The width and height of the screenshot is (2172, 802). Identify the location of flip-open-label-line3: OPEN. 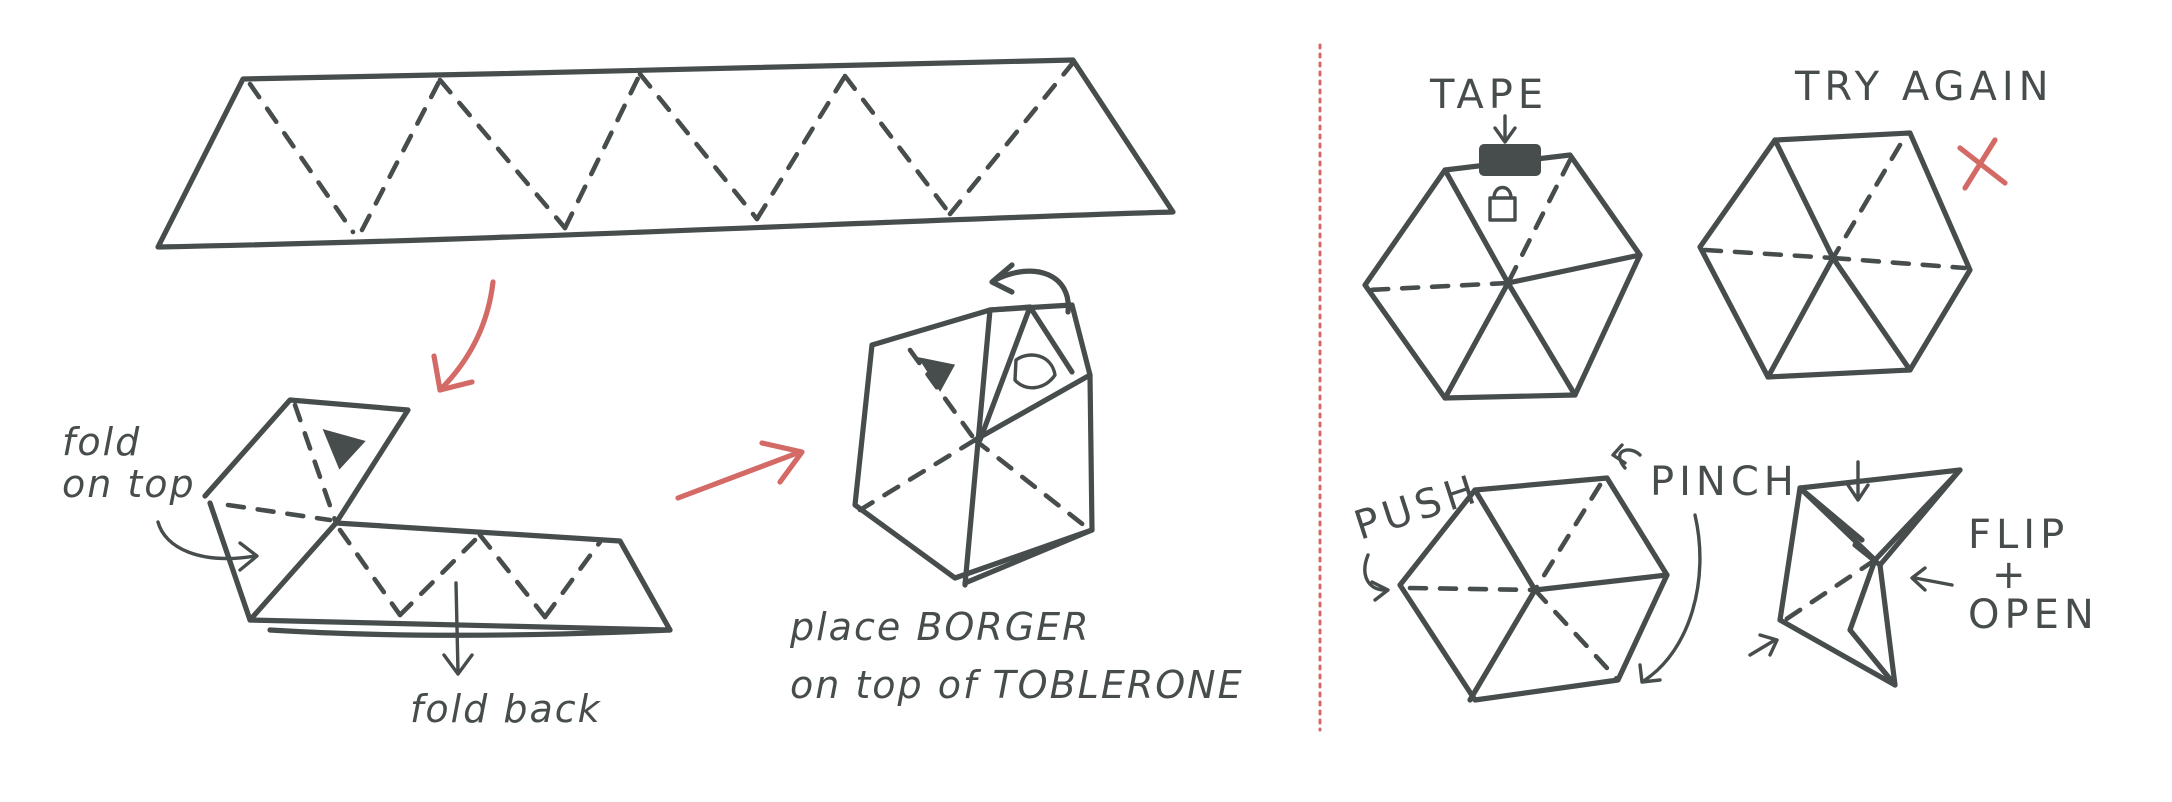
(2033, 615).